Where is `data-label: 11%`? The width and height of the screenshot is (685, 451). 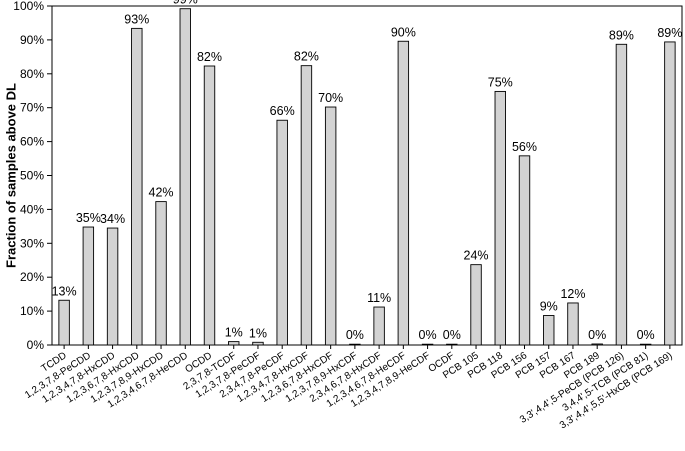 data-label: 11% is located at coordinates (379, 298).